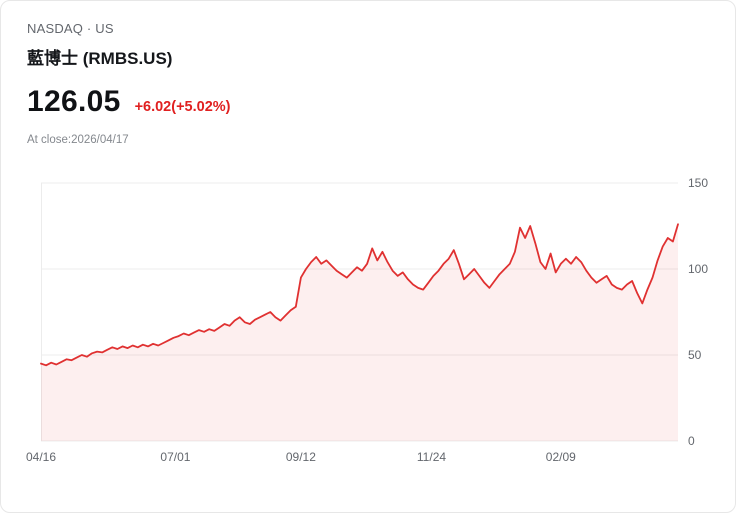  I want to click on as-of-time: At close:2026/04/17, so click(78, 140).